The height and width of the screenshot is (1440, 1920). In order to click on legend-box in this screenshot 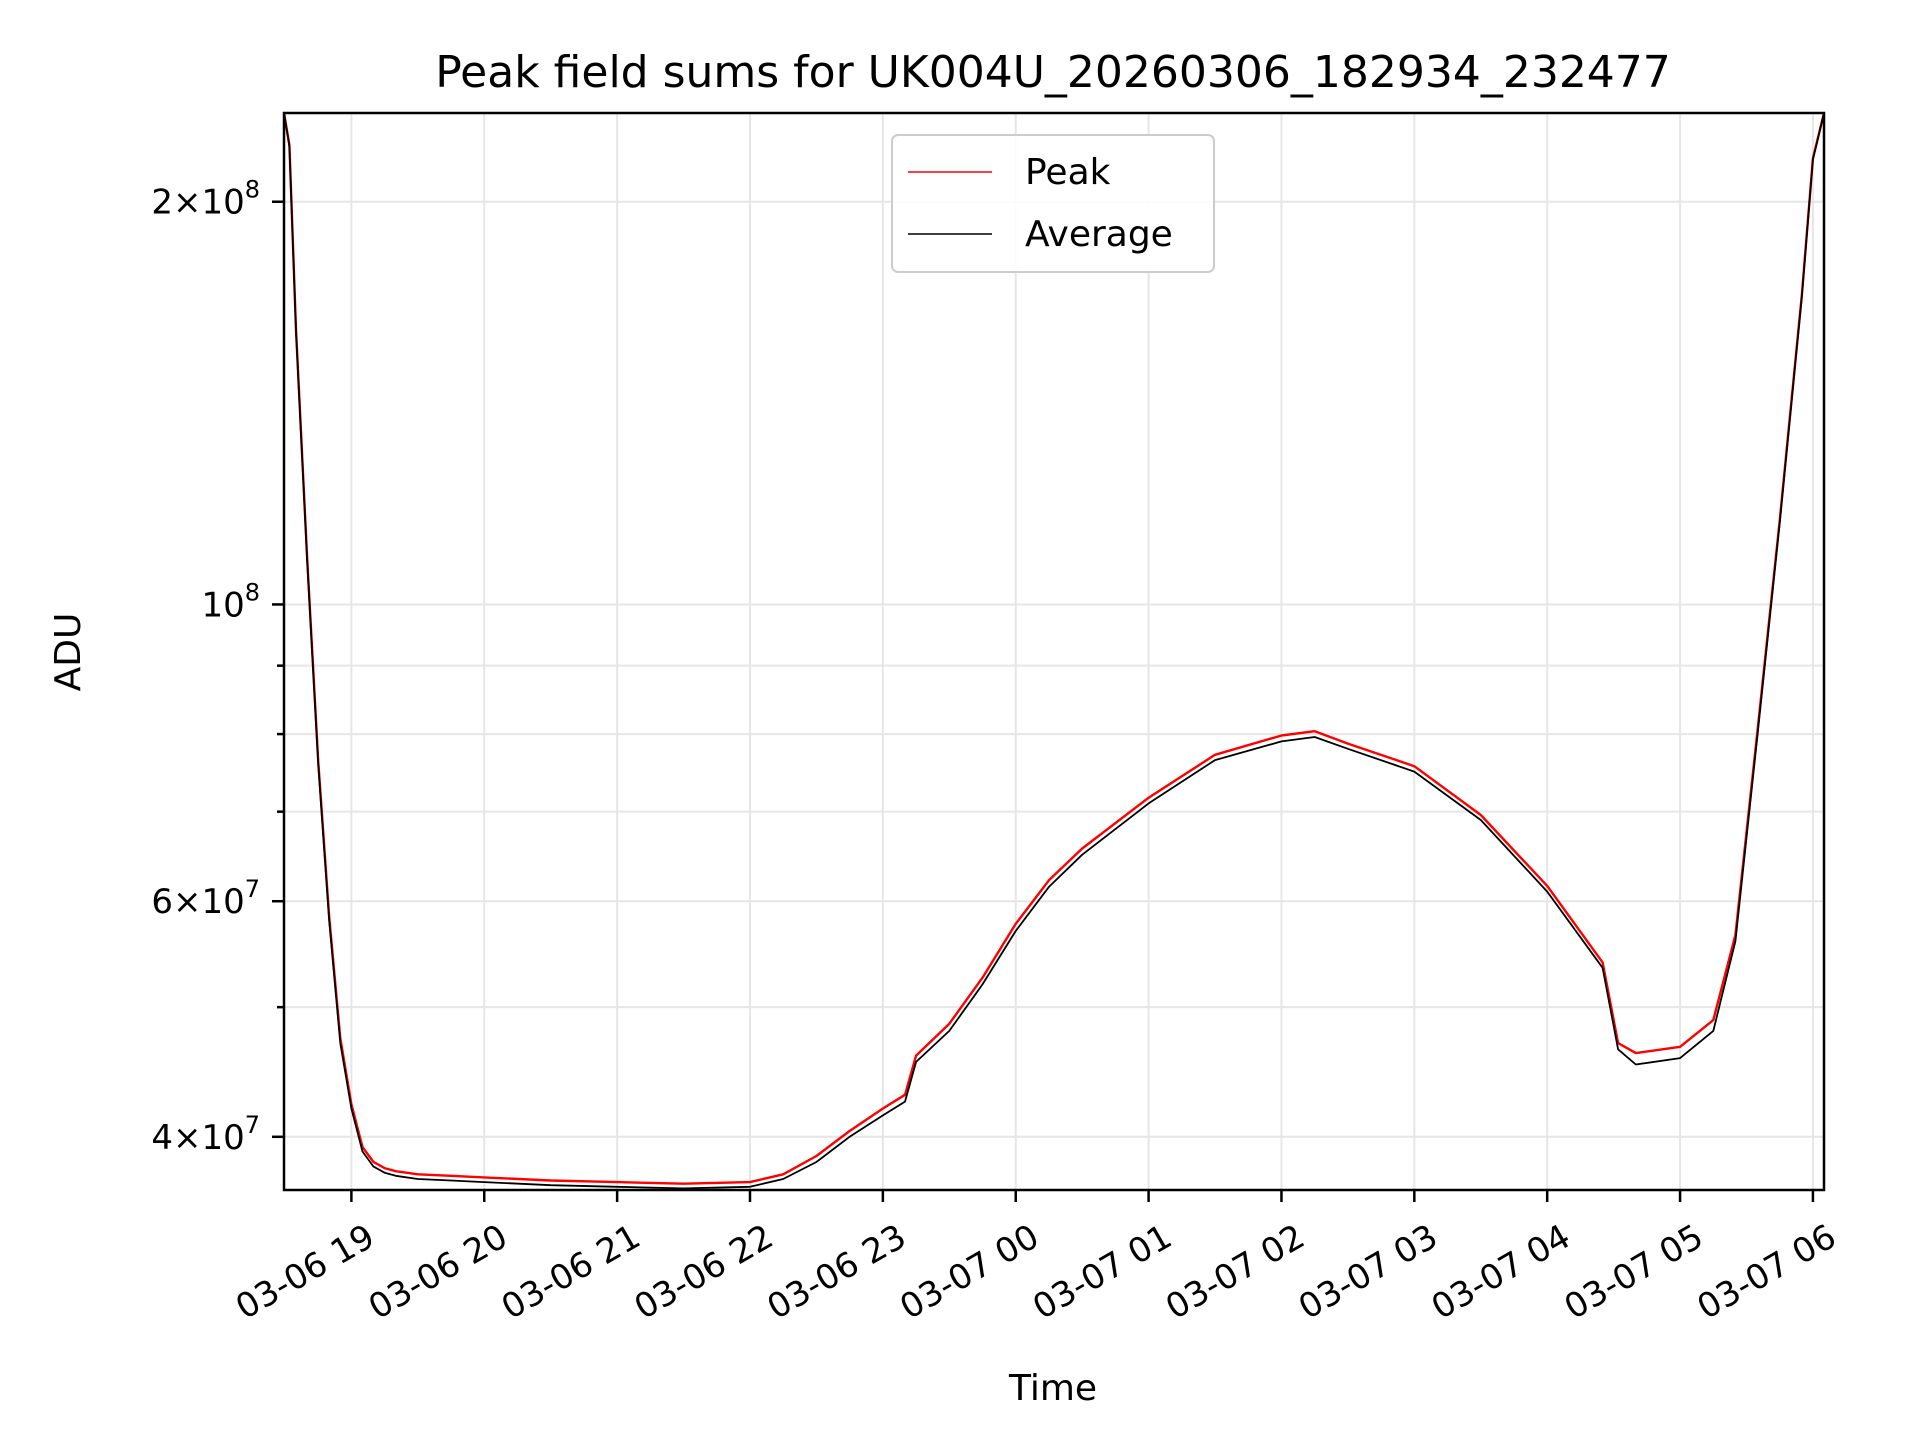, I will do `click(1053, 203)`.